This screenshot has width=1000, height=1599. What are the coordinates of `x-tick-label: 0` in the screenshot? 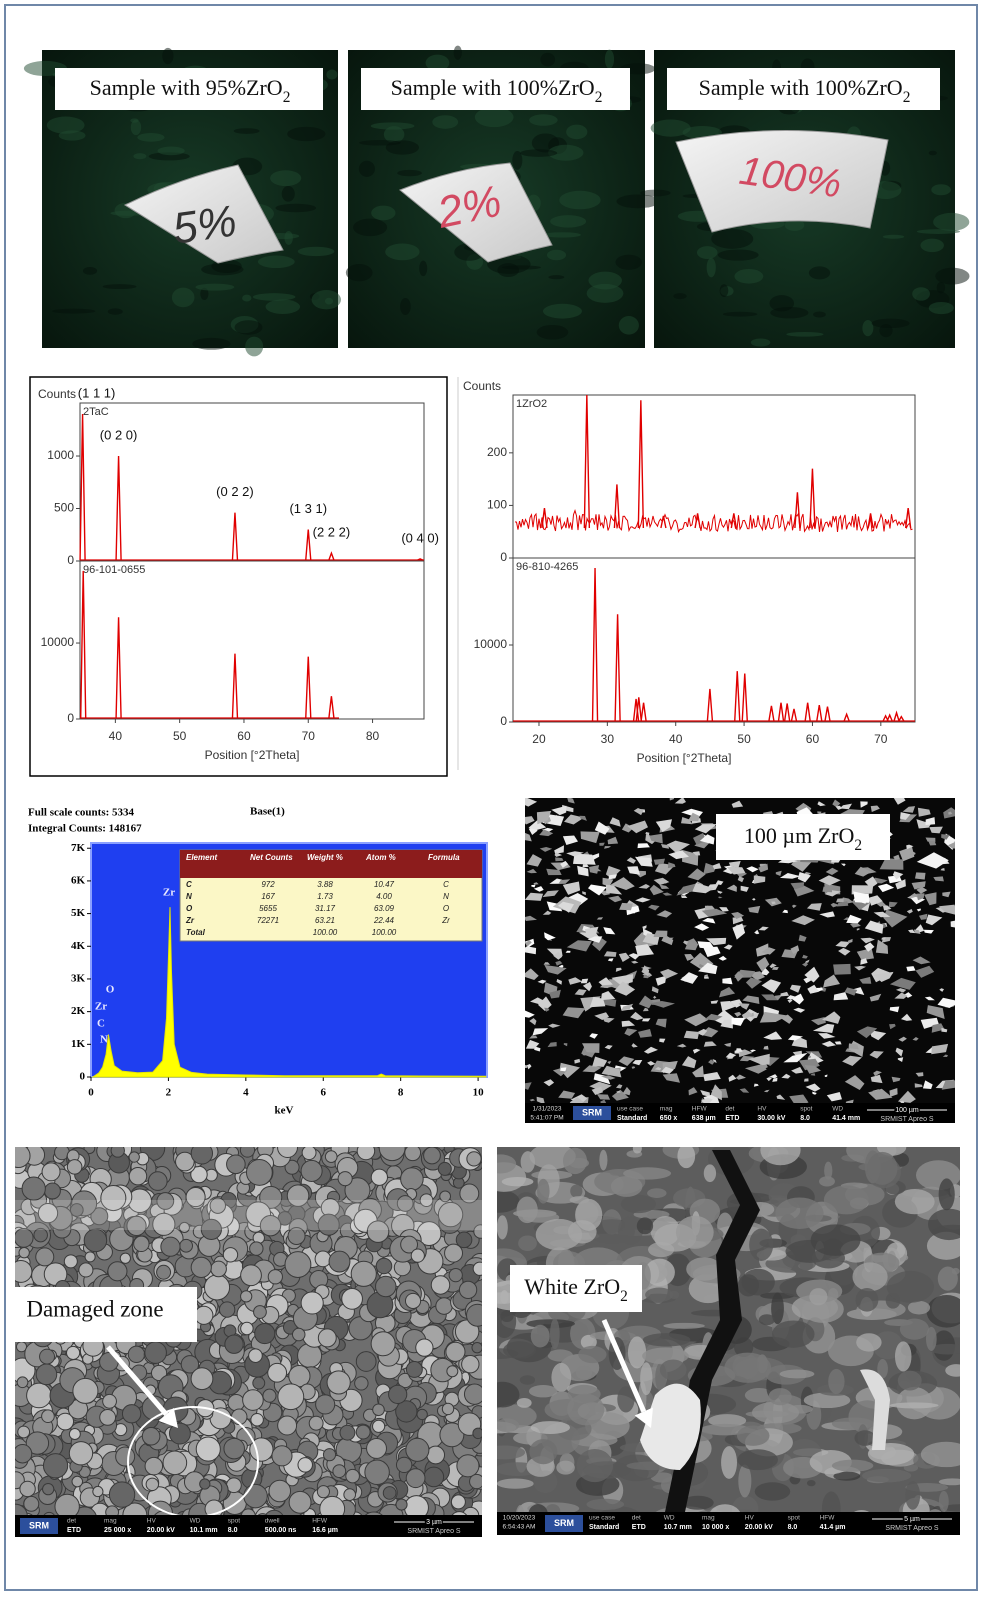 It's located at (91, 1093).